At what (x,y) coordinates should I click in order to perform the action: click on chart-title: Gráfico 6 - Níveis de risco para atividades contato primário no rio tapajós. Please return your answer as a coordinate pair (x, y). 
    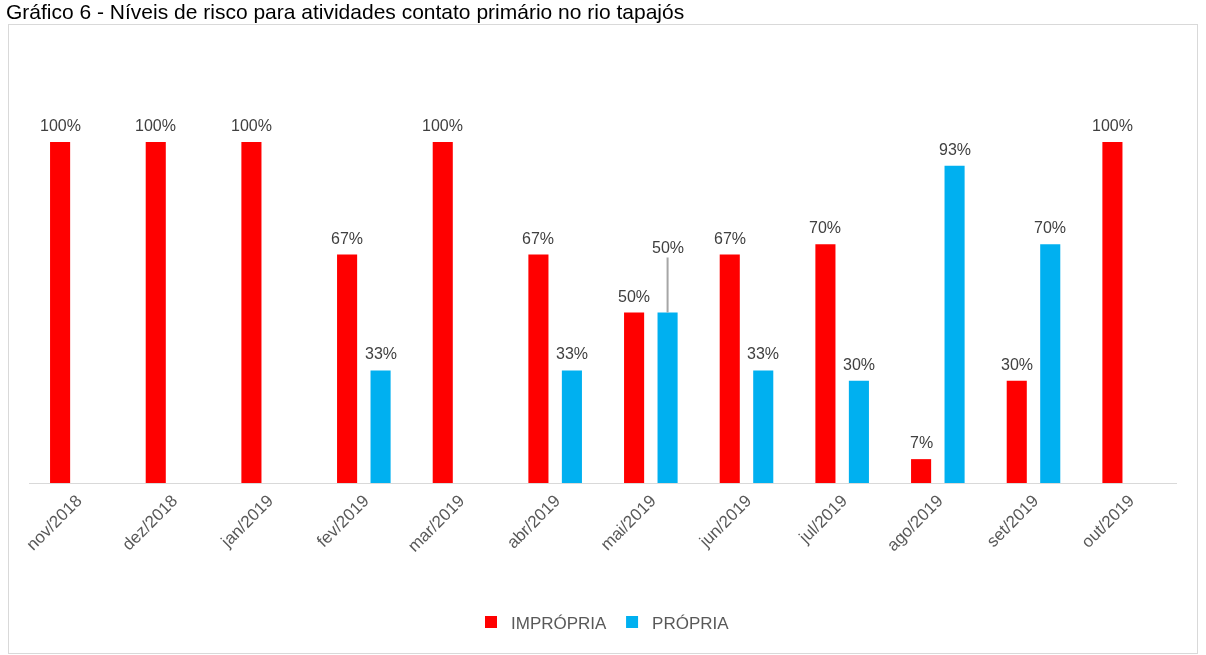
    Looking at the image, I should click on (345, 12).